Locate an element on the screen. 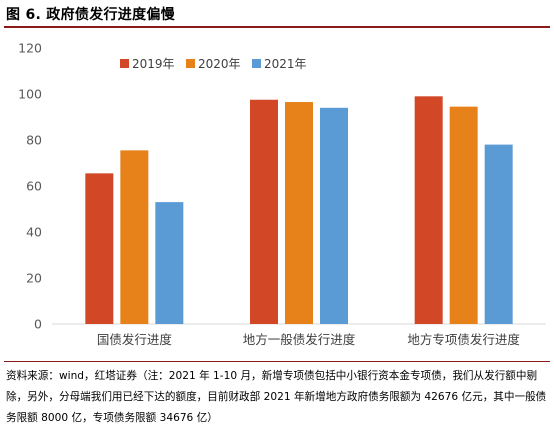 The width and height of the screenshot is (554, 433). y-tick-label: 120 is located at coordinates (30, 48).